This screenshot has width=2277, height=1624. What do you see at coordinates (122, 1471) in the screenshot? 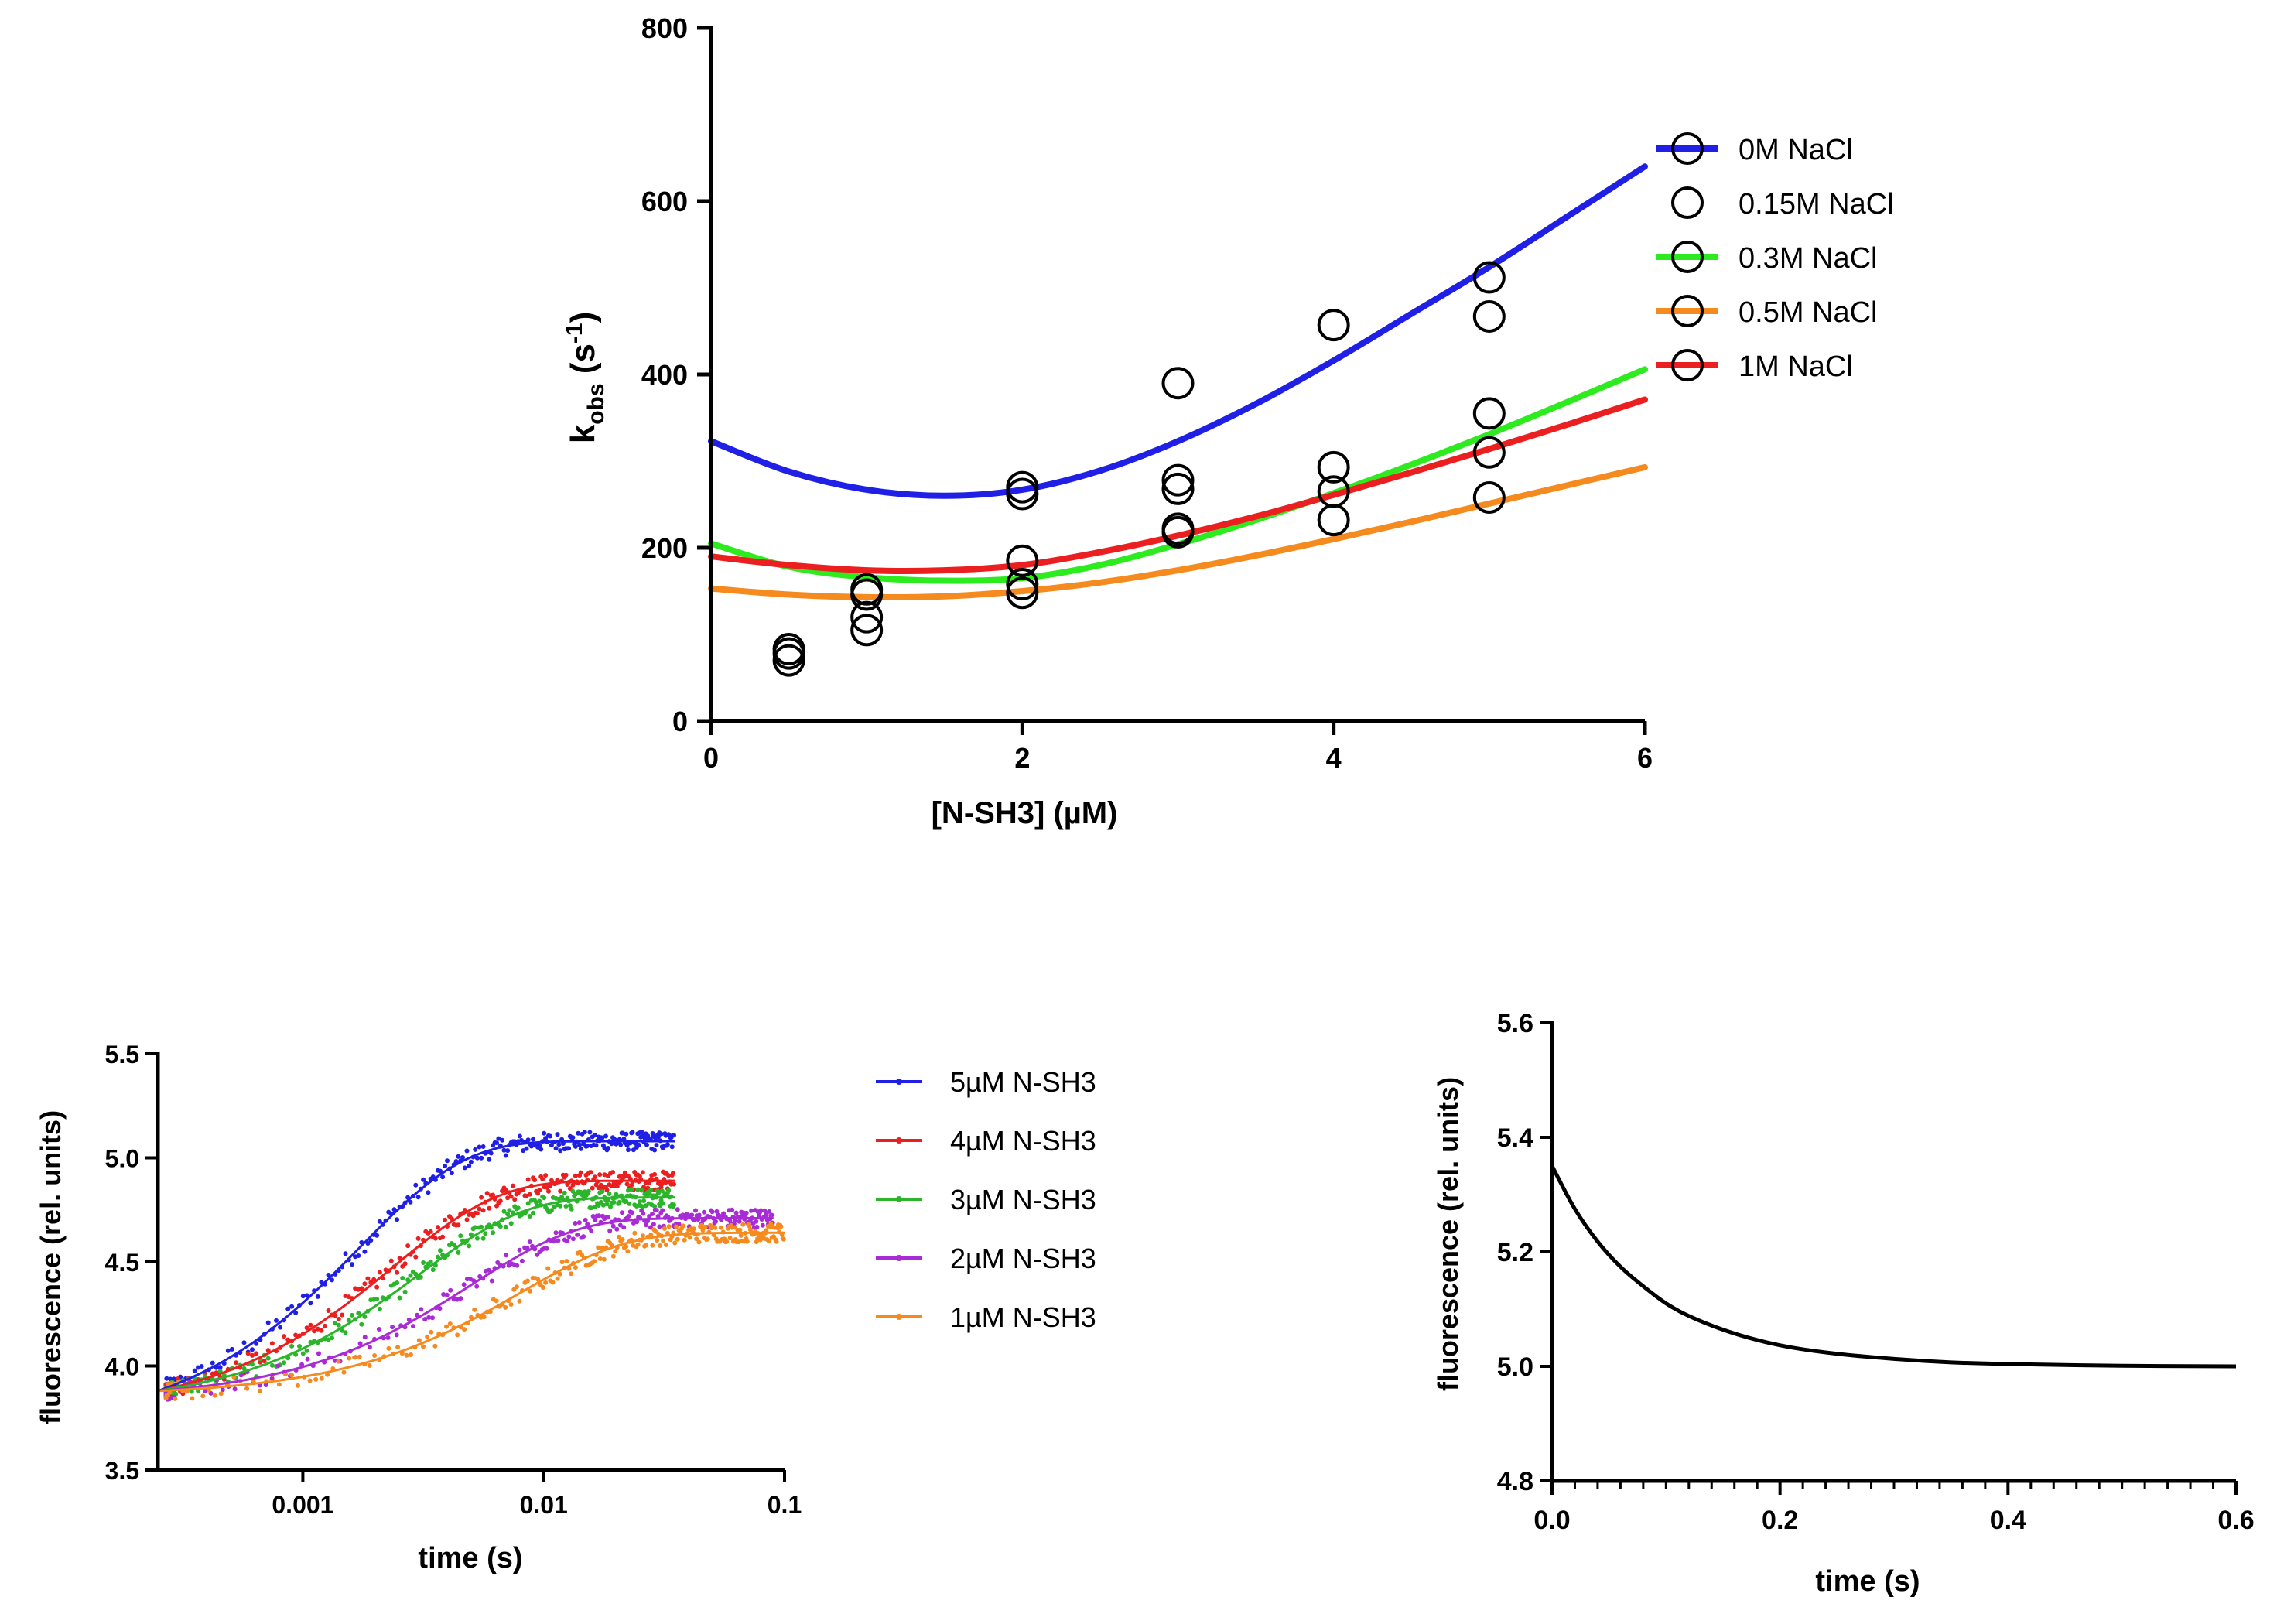
I see `traces-y-tick-label: 3.5` at bounding box center [122, 1471].